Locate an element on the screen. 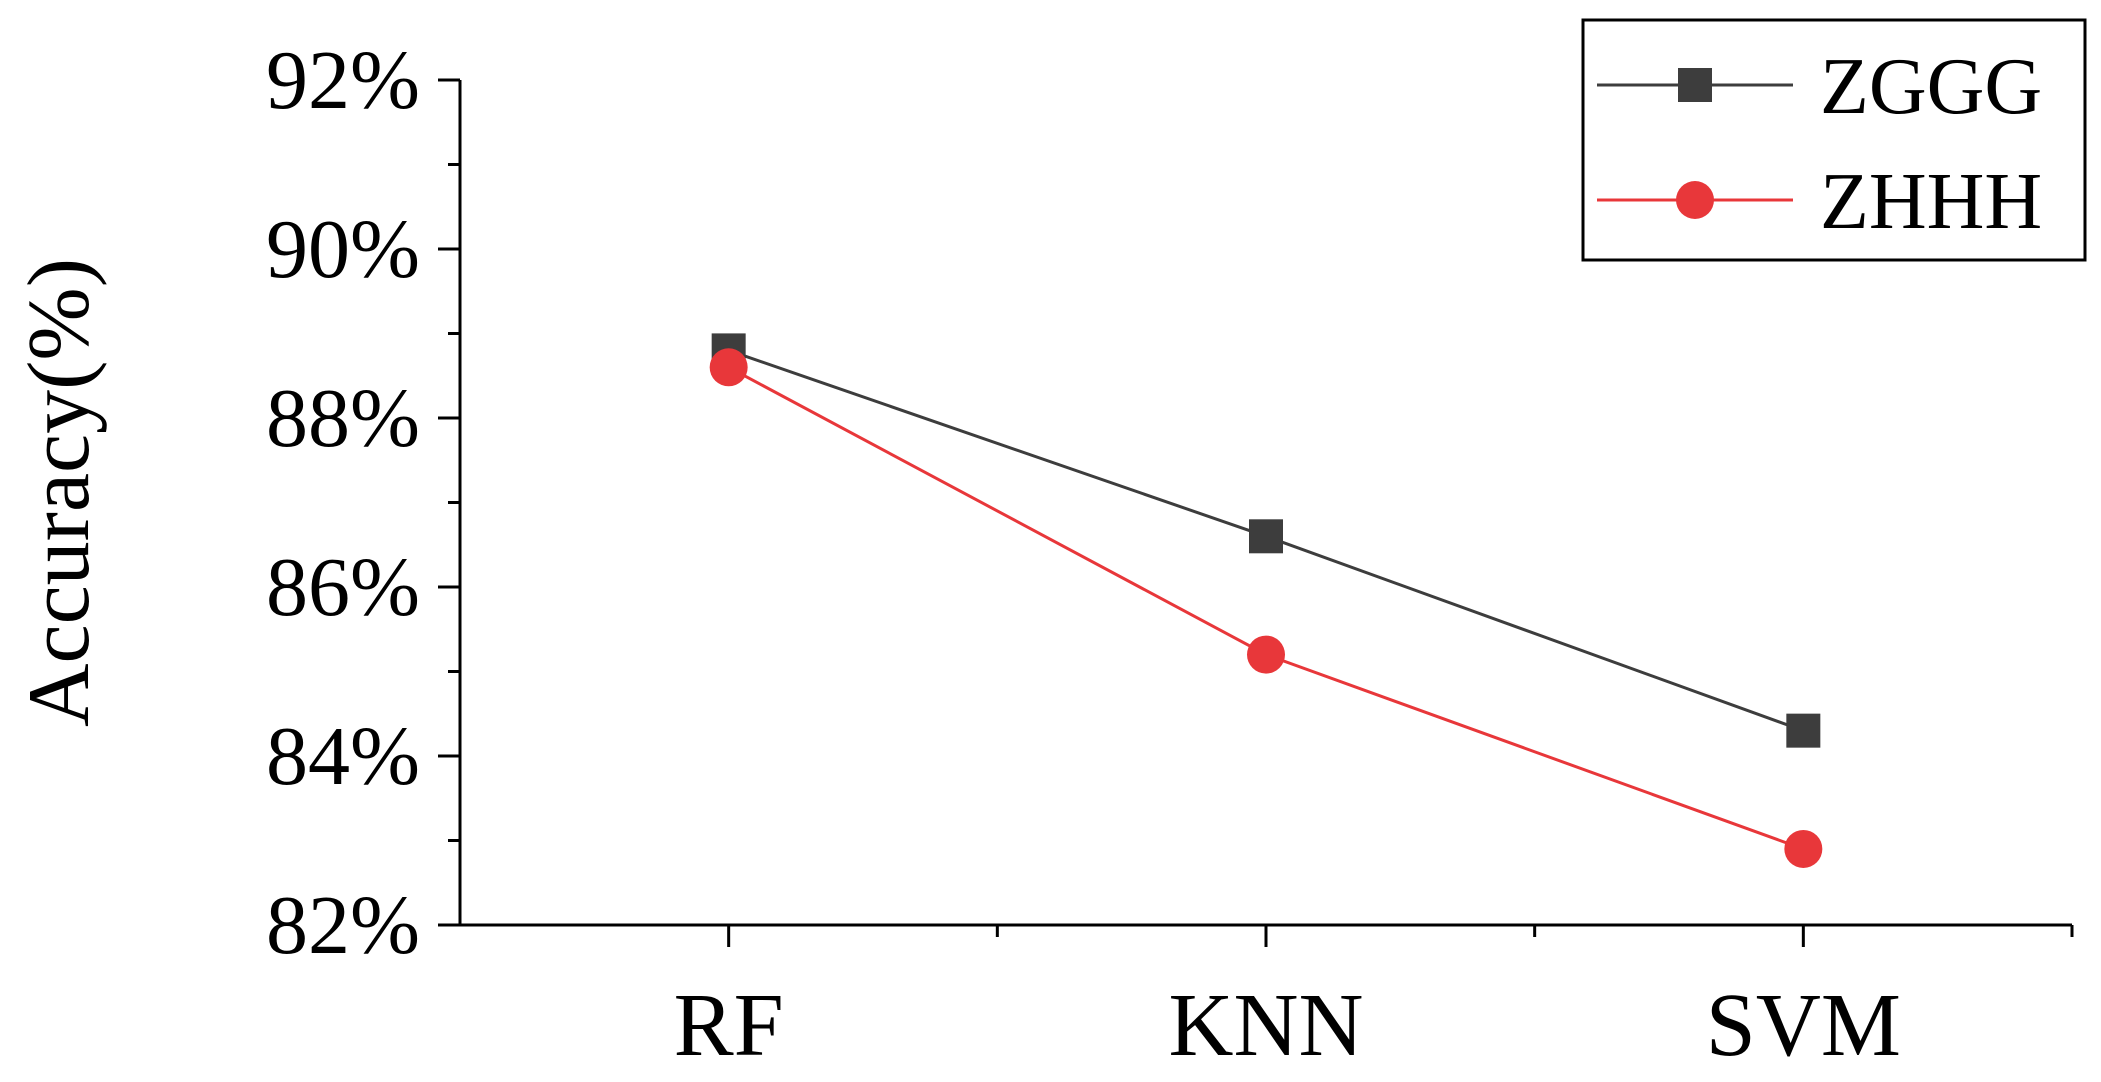 This screenshot has height=1082, width=2101. y-tick-label: 86% is located at coordinates (343, 587).